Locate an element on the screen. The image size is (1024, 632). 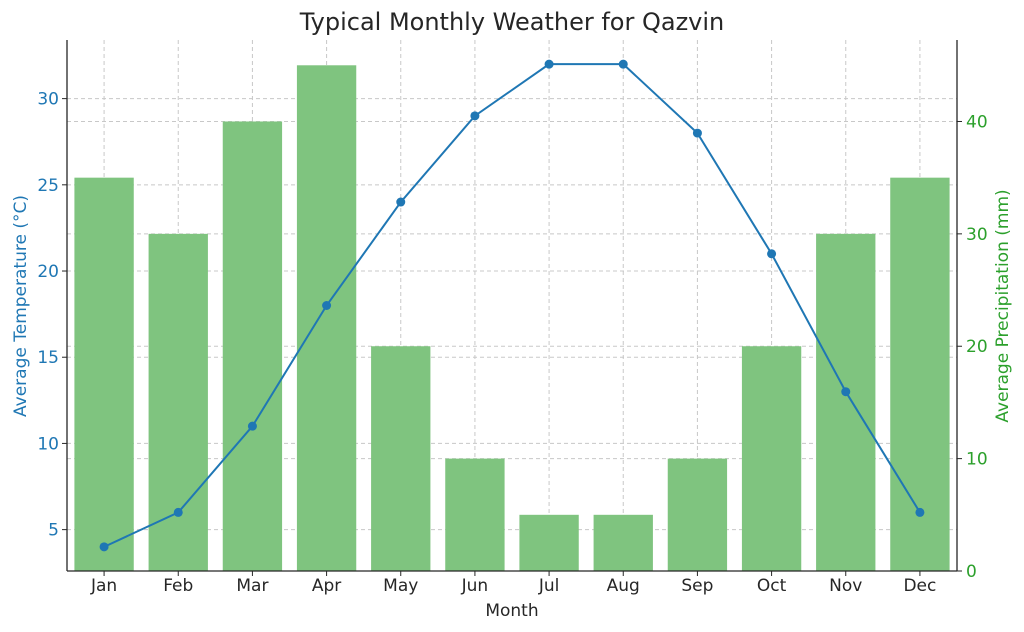
x-tick-label: Apr is located at coordinates (326, 586).